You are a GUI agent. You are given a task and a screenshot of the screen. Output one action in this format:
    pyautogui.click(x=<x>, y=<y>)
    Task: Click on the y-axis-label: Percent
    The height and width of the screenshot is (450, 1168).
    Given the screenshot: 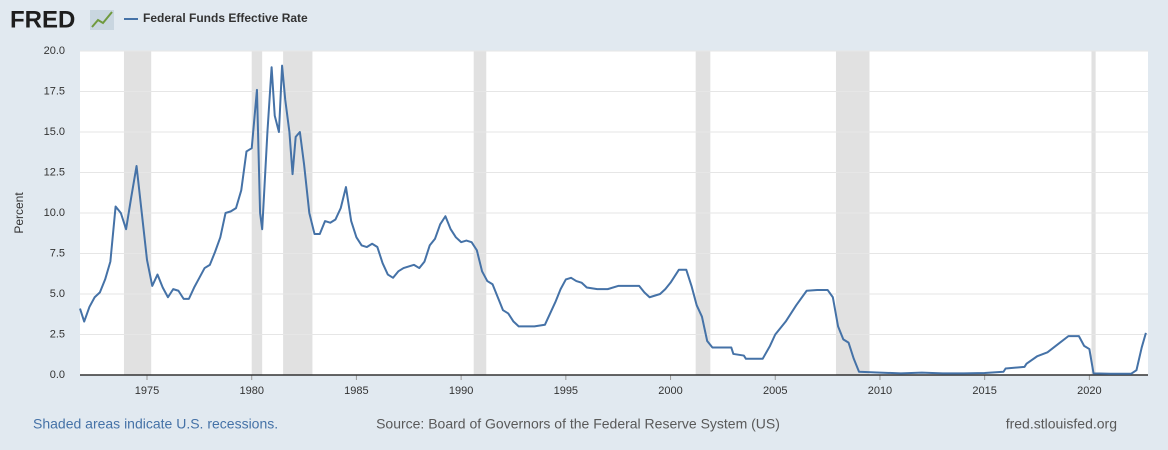 What is the action you would take?
    pyautogui.click(x=19, y=213)
    